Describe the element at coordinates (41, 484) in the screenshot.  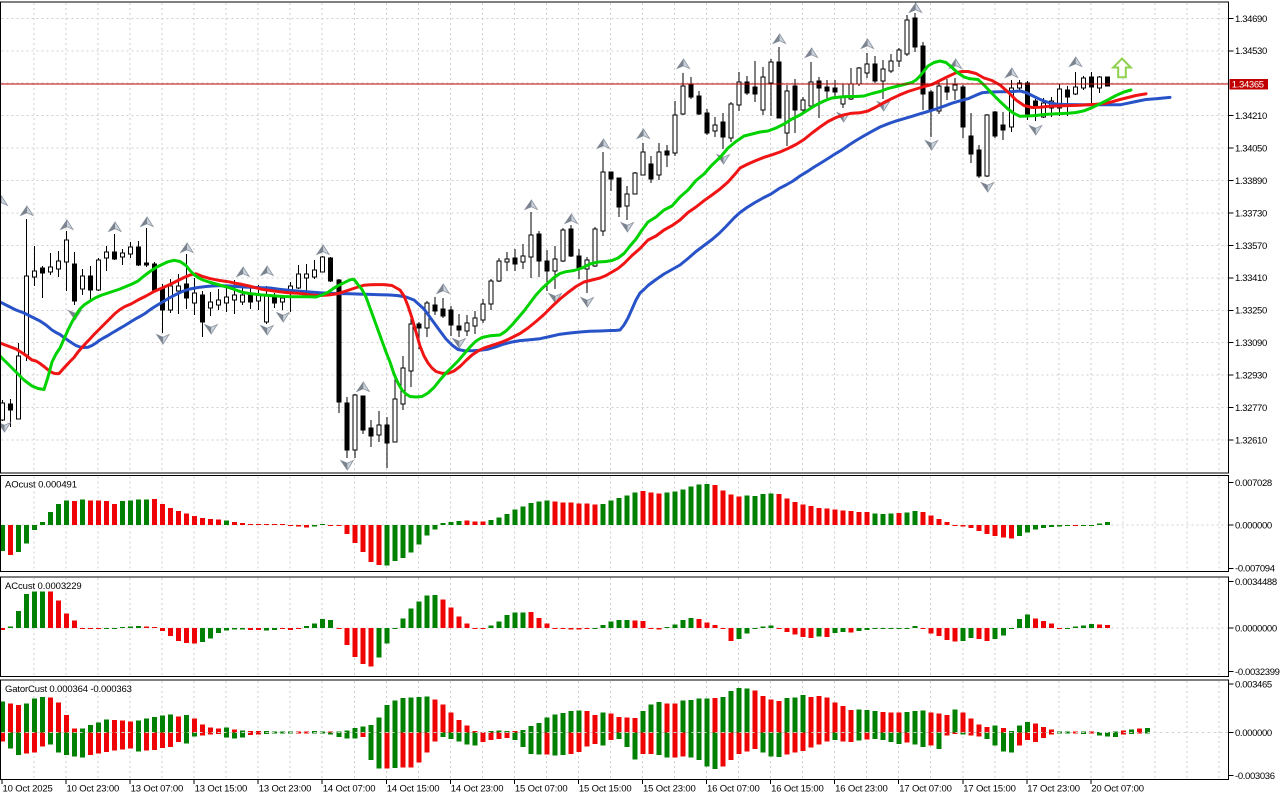
I see `svg-text: AOcust 0.000491` at that location.